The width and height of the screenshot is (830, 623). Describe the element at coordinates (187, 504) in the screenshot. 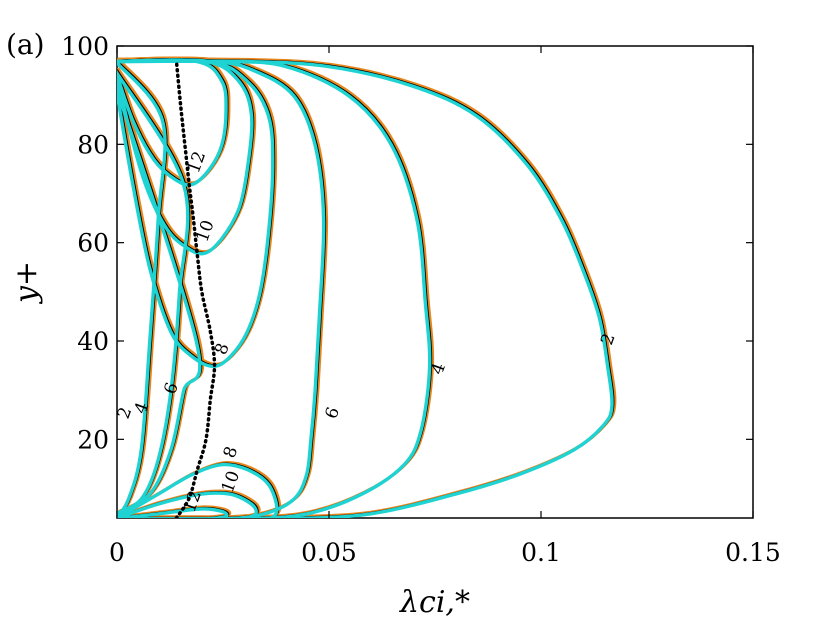

I see `contour-lower-level-10-cyan` at that location.